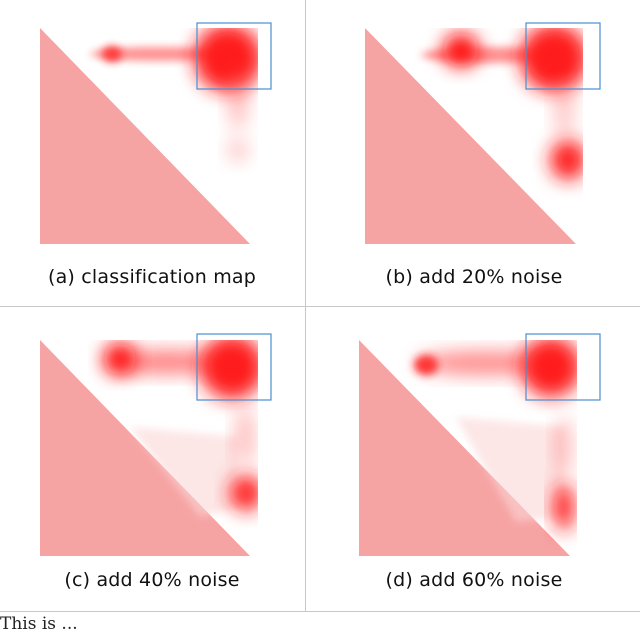  Describe the element at coordinates (474, 580) in the screenshot. I see `caption-d: (d) add 60% noise` at that location.